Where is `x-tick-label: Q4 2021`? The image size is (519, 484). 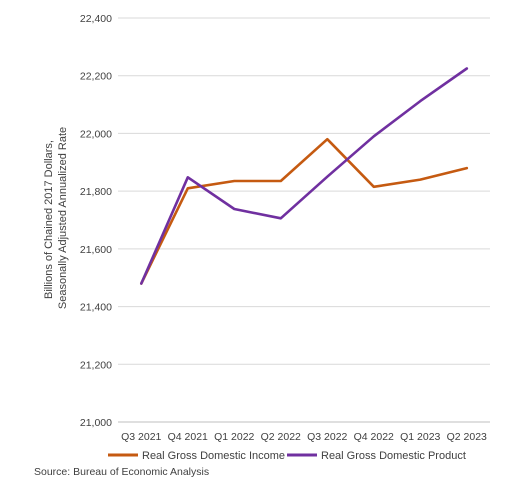 x-tick-label: Q4 2021 is located at coordinates (188, 437).